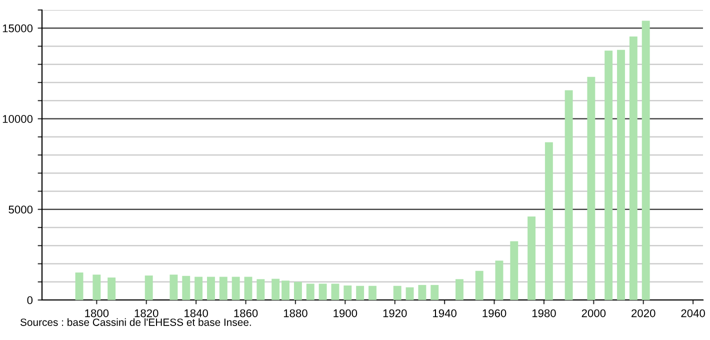 The height and width of the screenshot is (340, 710). What do you see at coordinates (30, 300) in the screenshot?
I see `y-tick-label: 0` at bounding box center [30, 300].